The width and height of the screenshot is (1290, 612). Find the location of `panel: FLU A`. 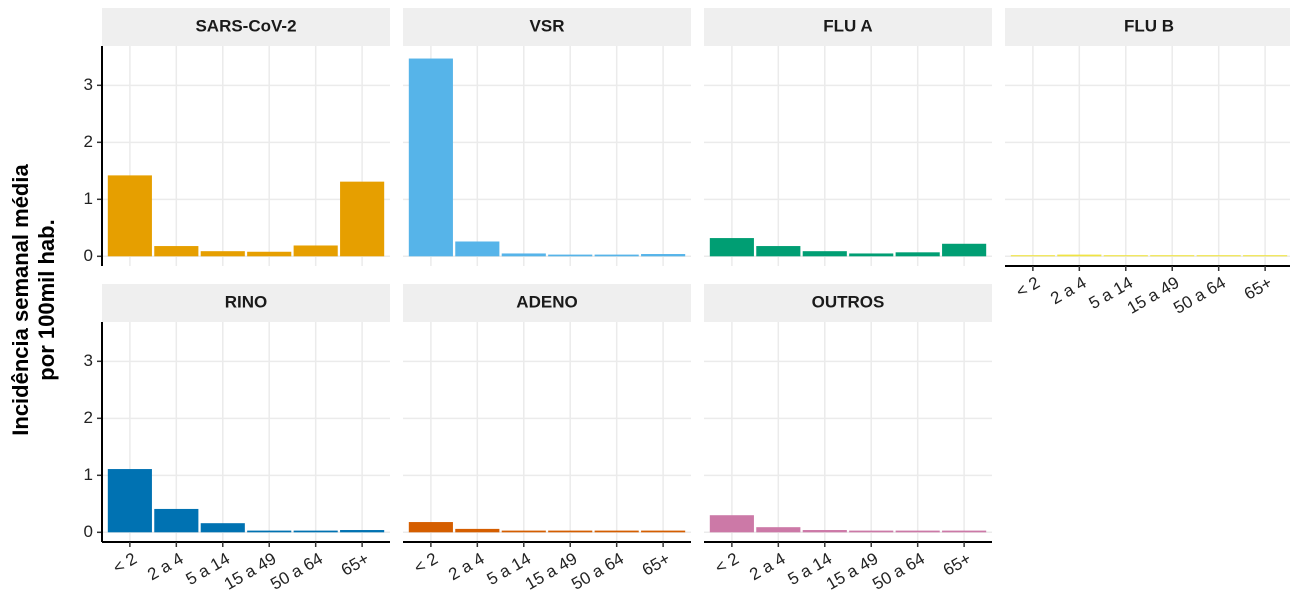

panel: FLU A is located at coordinates (848, 137).